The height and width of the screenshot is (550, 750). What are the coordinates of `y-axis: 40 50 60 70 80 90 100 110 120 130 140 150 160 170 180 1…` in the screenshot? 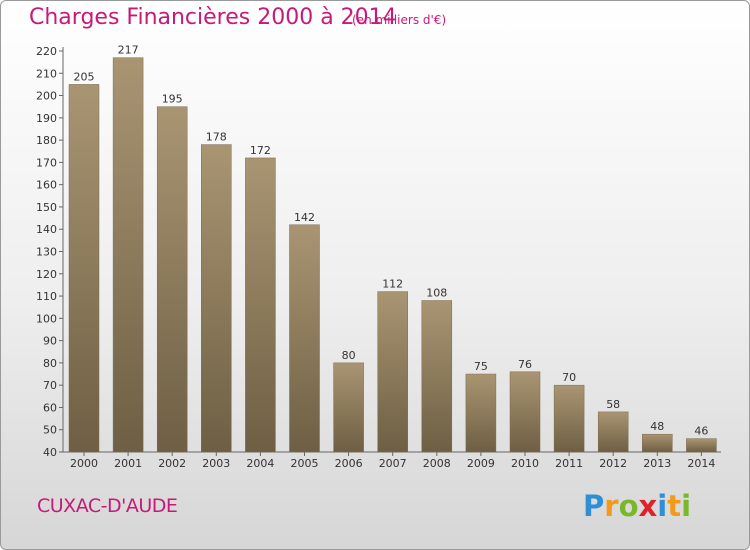 It's located at (50, 252).